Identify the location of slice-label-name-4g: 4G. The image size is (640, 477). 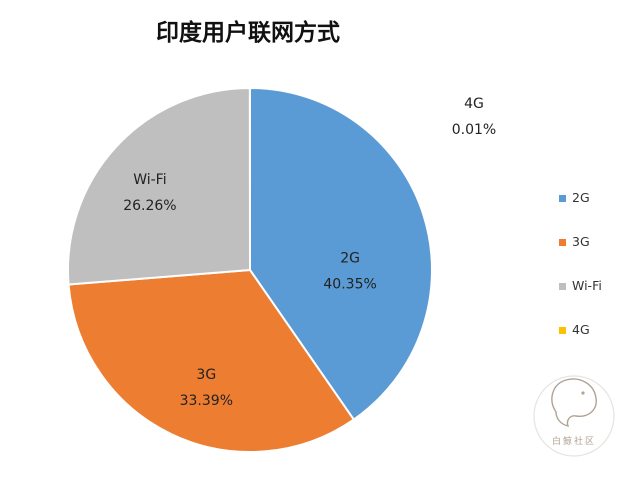
(474, 104).